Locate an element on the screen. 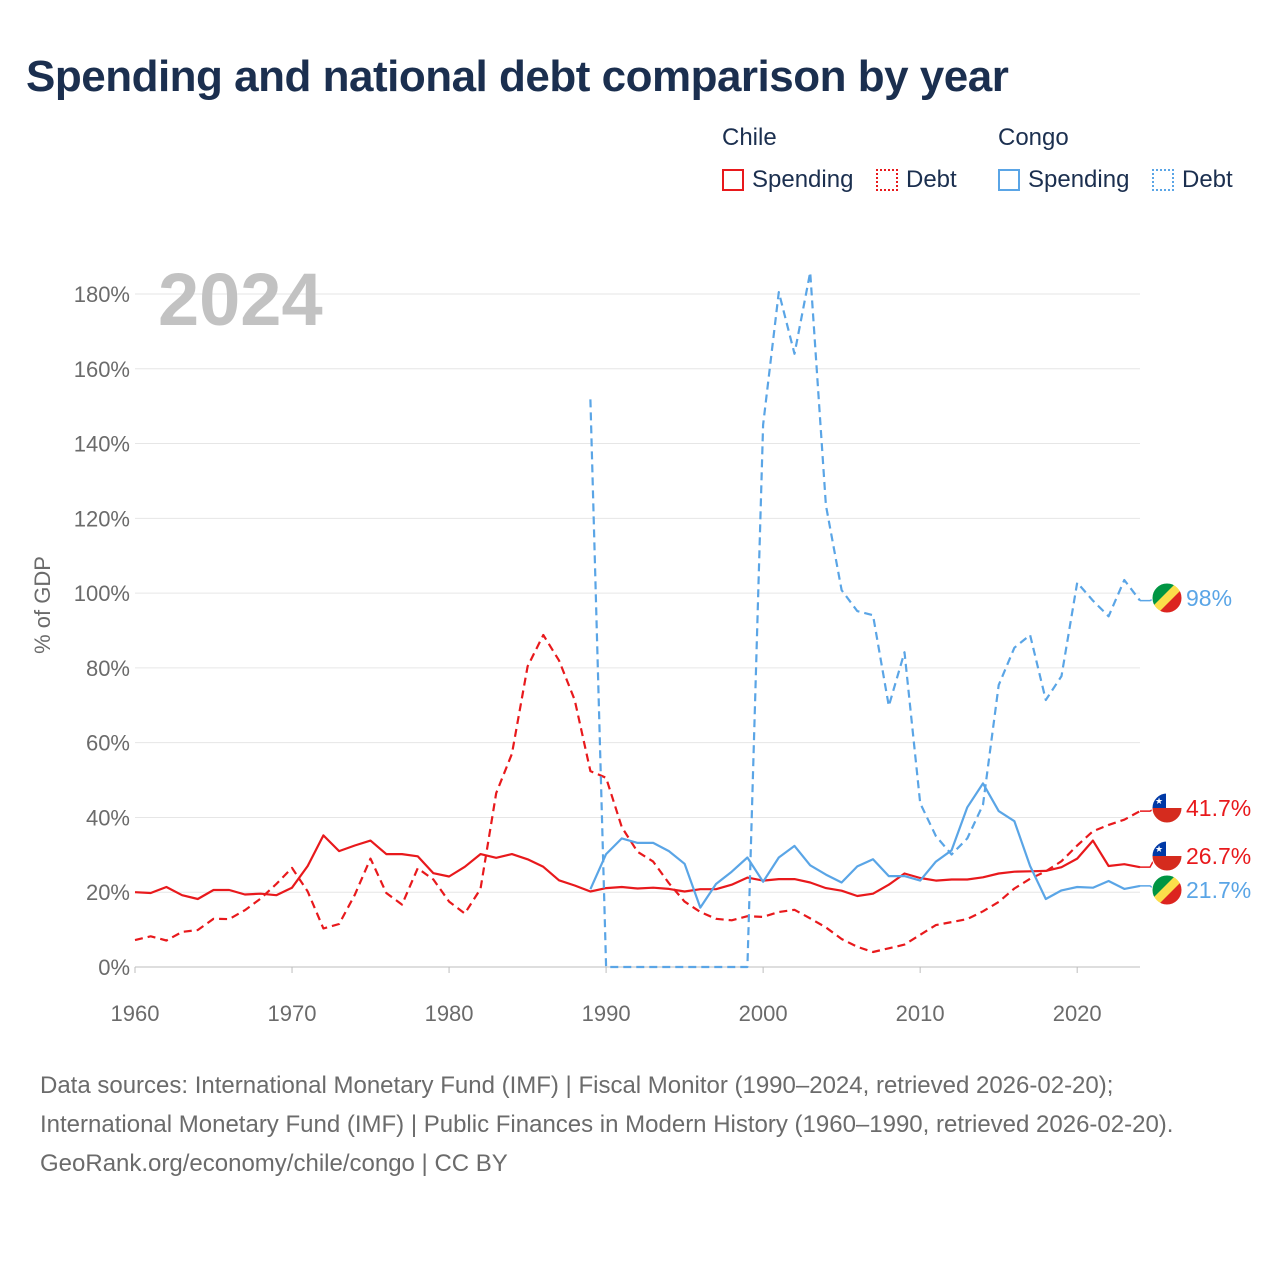  legend-congo-debt: Debt is located at coordinates (1192, 180).